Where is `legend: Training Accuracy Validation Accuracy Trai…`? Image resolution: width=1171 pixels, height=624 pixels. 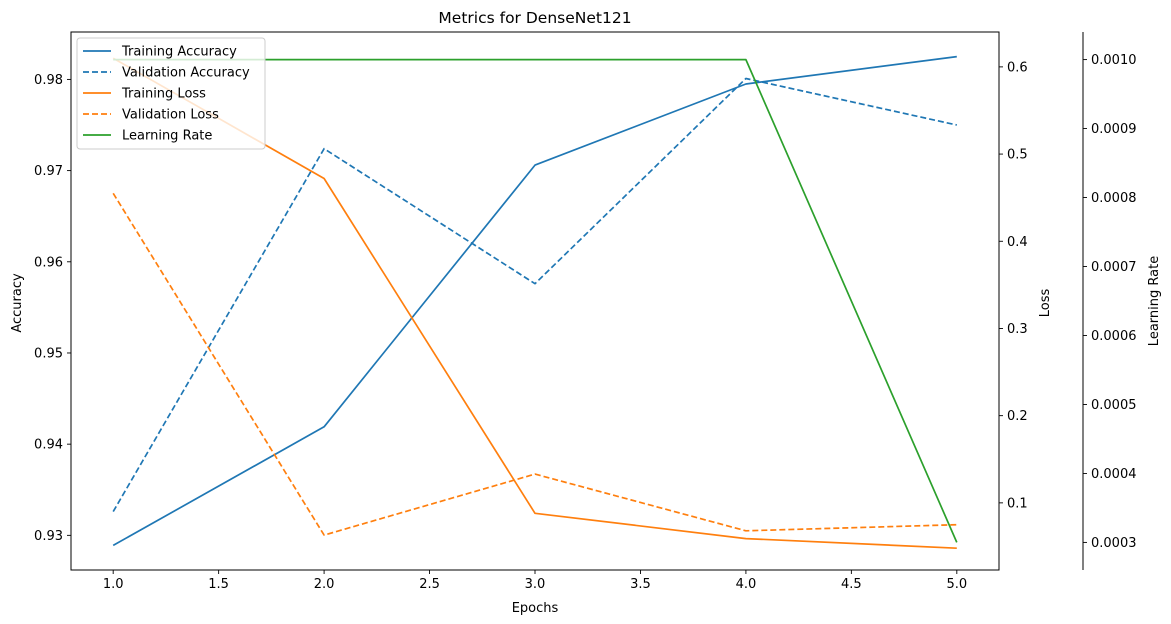 legend: Training Accuracy Validation Accuracy Trai… is located at coordinates (171, 93).